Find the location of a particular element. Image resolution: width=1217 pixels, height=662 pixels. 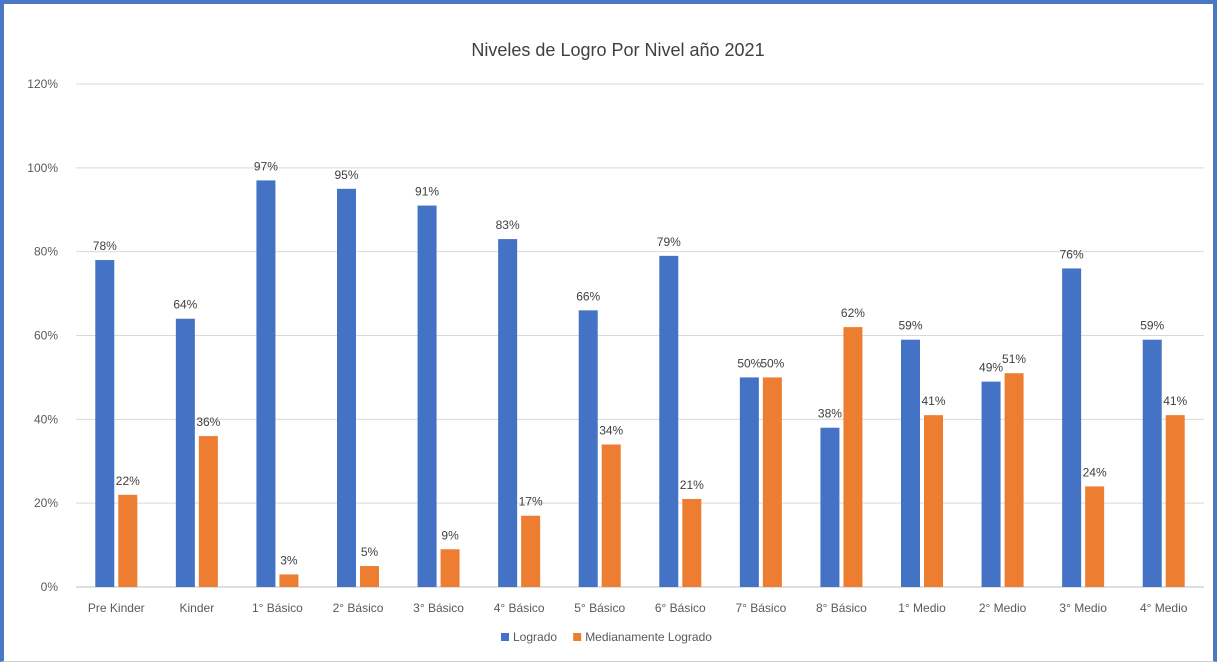

x-tick-label: 3° Básico is located at coordinates (438, 608).